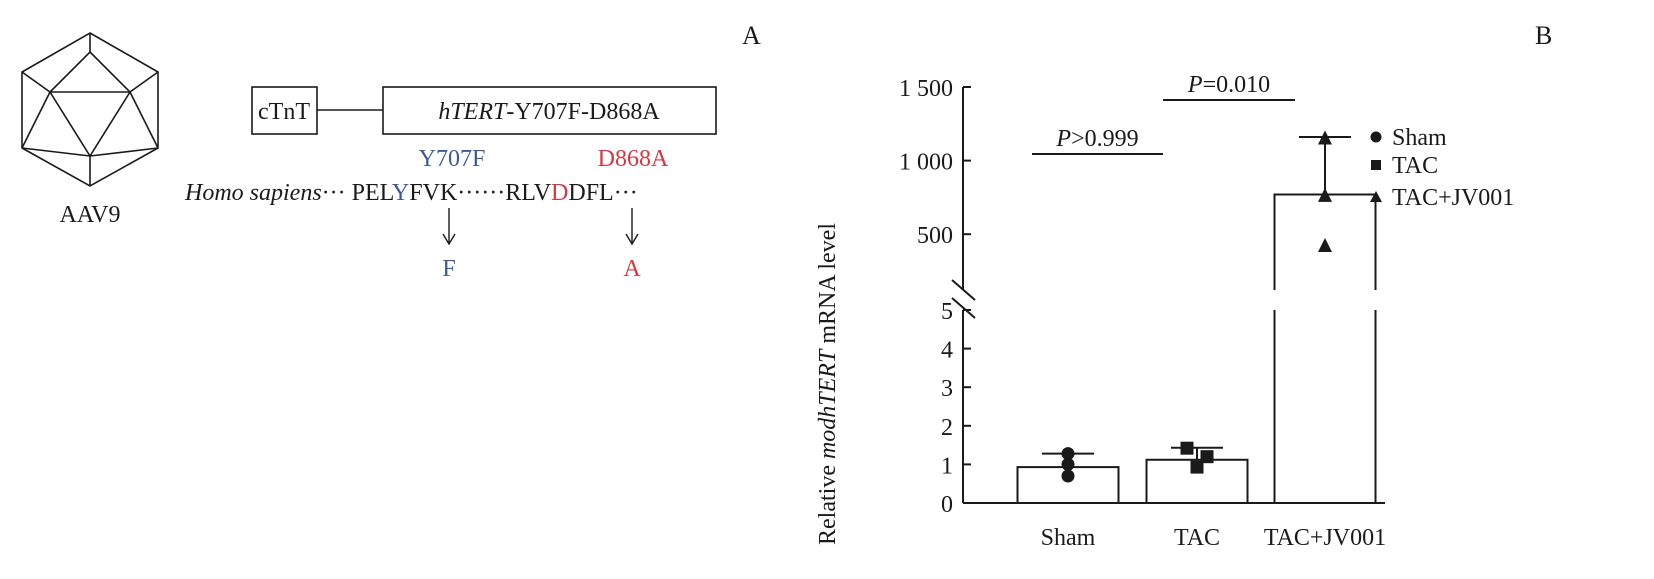 The image size is (1654, 579). Describe the element at coordinates (1197, 538) in the screenshot. I see `x-tick-label: TAC` at that location.